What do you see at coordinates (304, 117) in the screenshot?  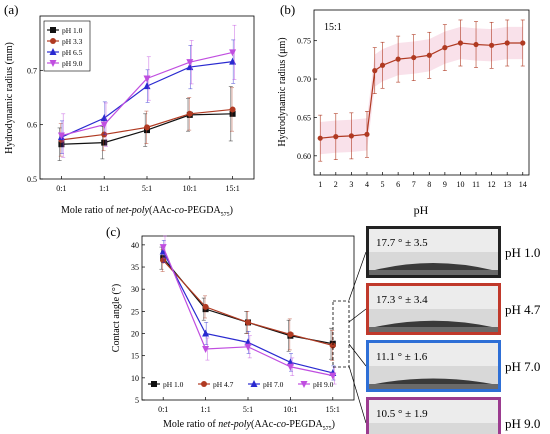 I see `chart-b-ytick-label: 0.65` at bounding box center [304, 117].